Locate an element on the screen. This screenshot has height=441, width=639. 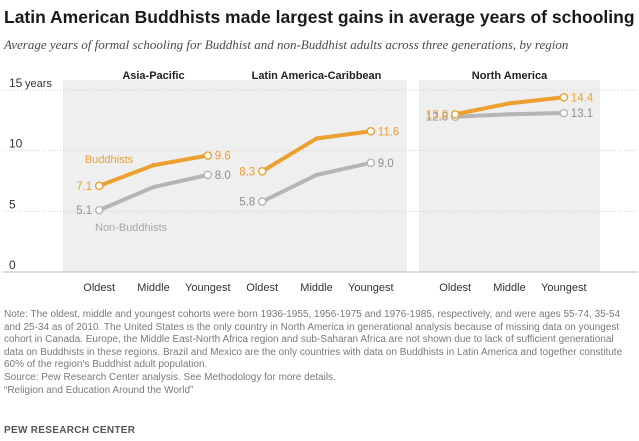
buddhists-data-label: 14.4 is located at coordinates (582, 98).